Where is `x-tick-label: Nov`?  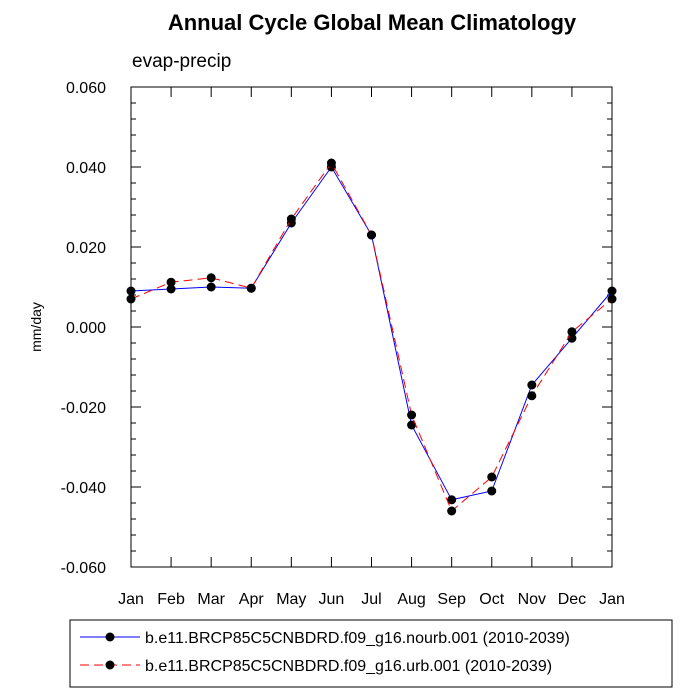
x-tick-label: Nov is located at coordinates (532, 599).